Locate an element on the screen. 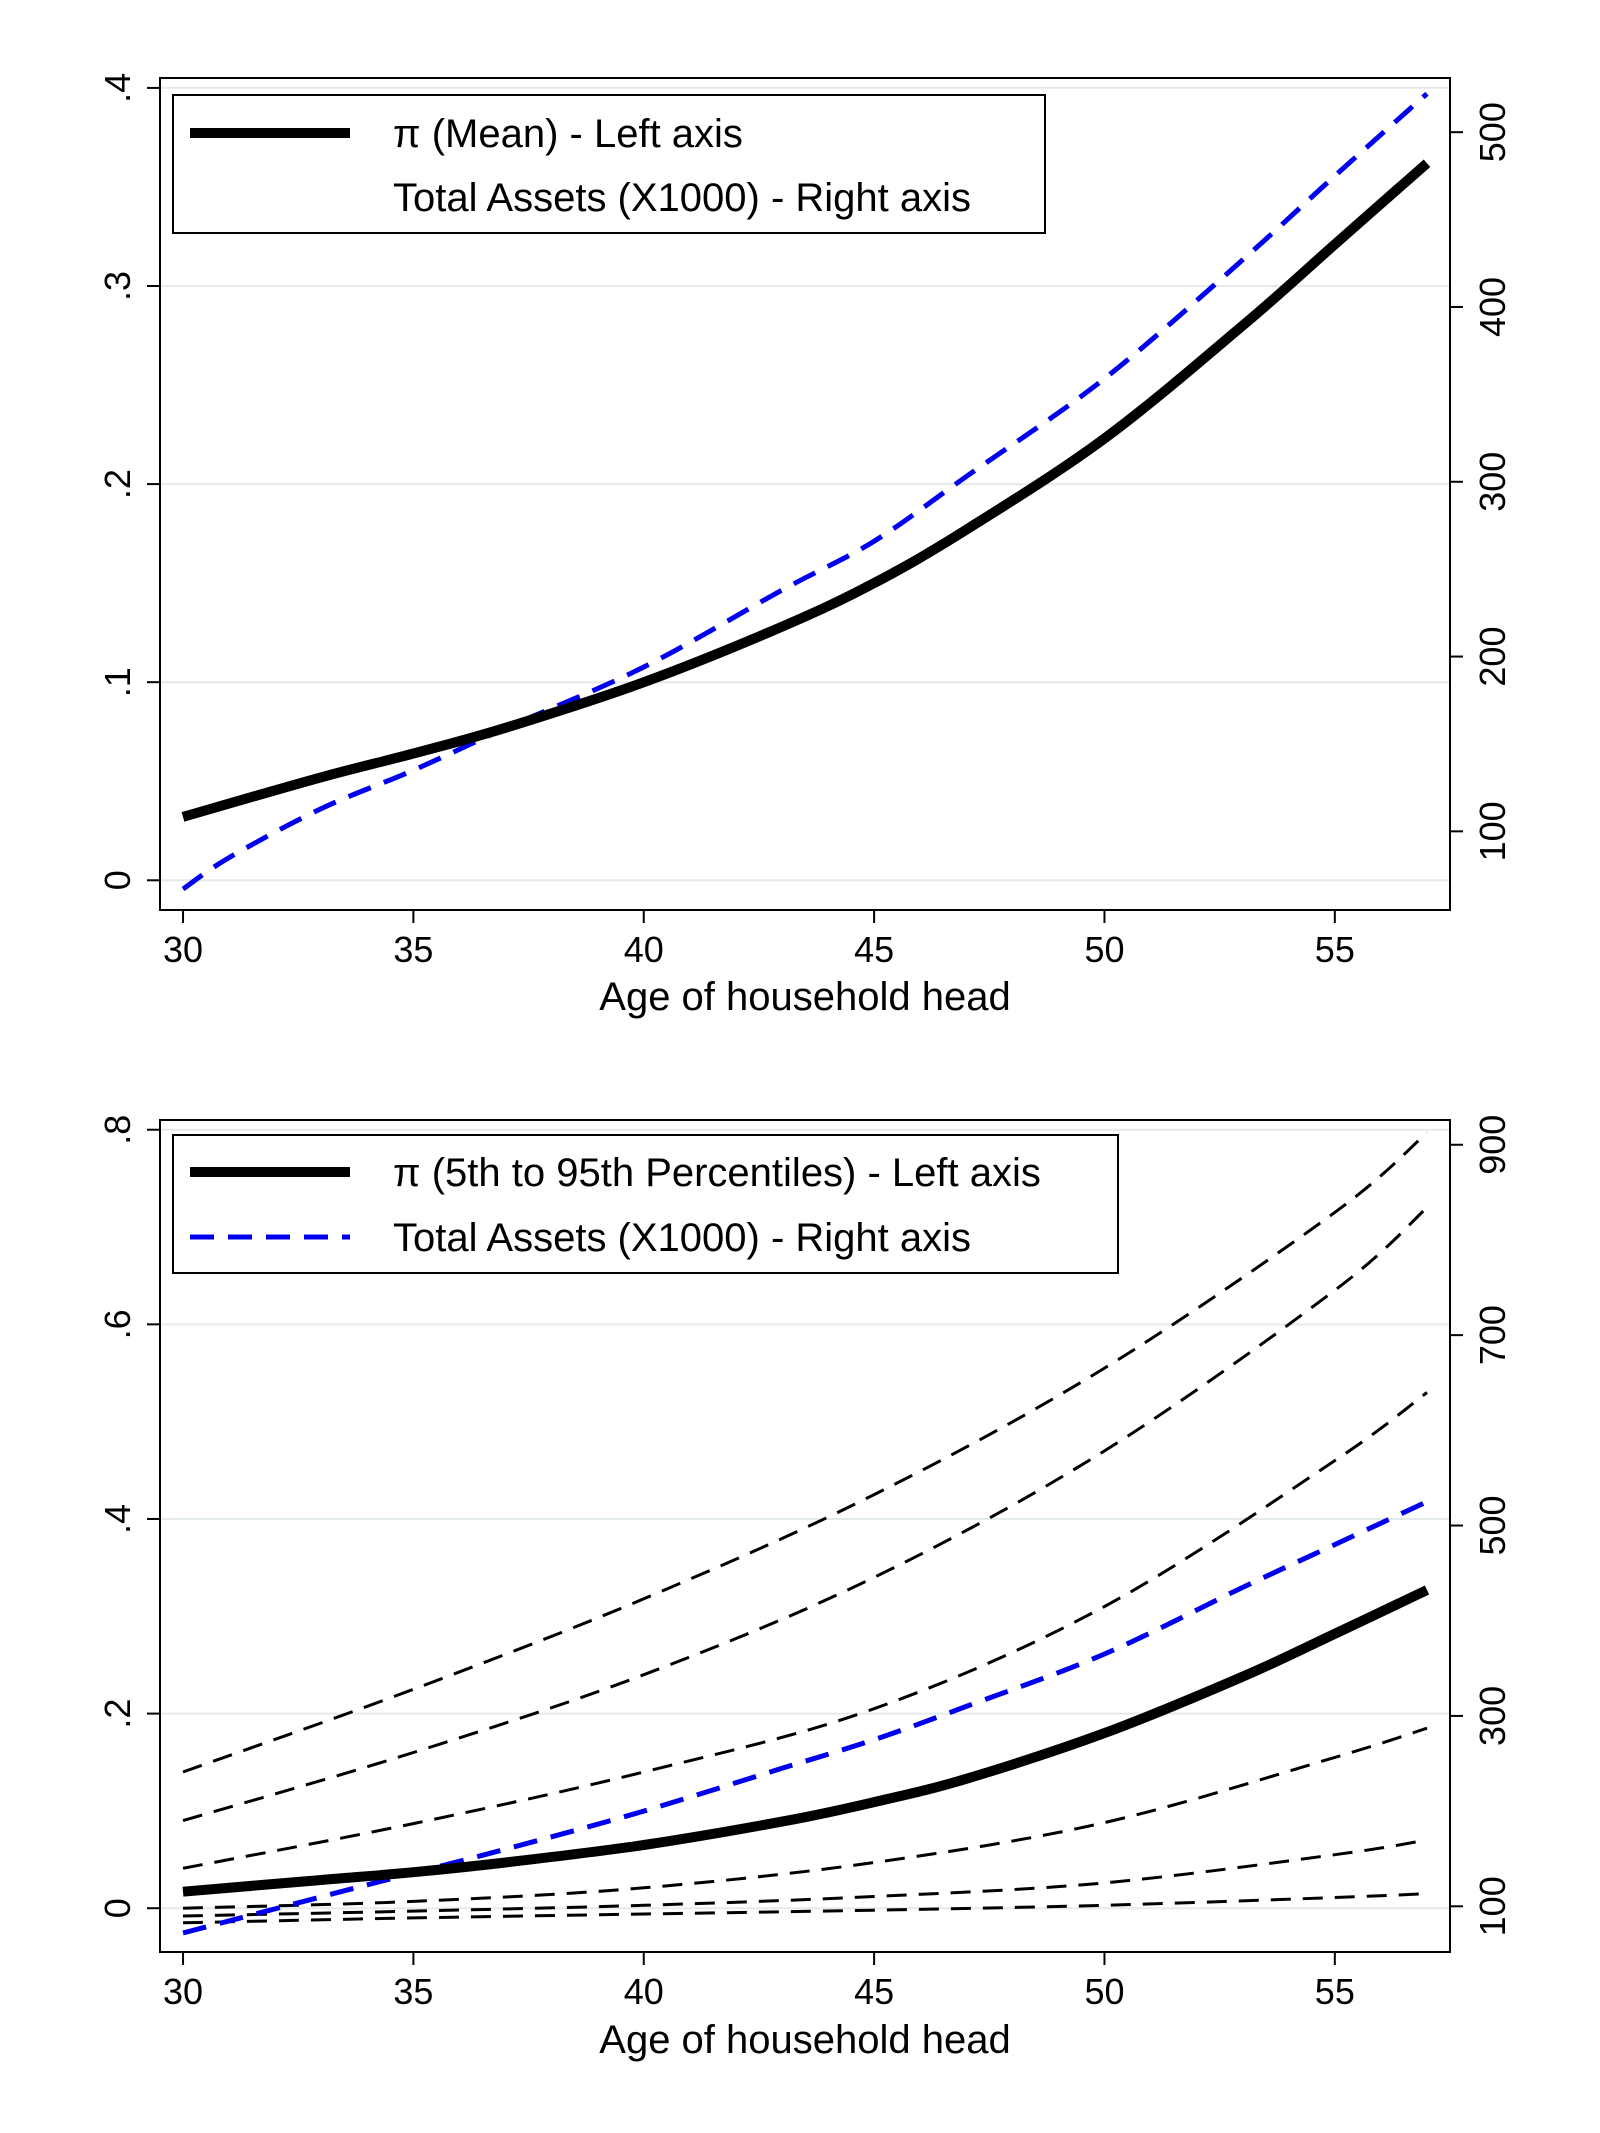 The height and width of the screenshot is (2133, 1600). bottom-y-left-tick-label: 0 is located at coordinates (117, 1908).